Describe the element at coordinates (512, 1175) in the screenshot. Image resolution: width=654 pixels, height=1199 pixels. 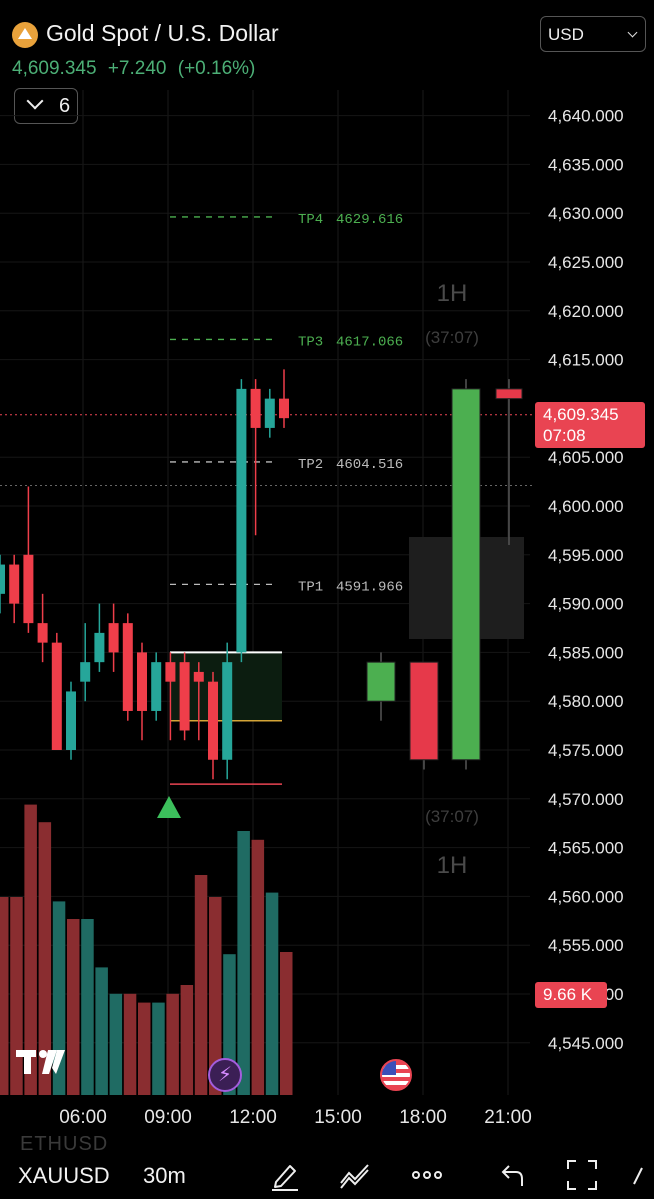
I see `undo-icon` at that location.